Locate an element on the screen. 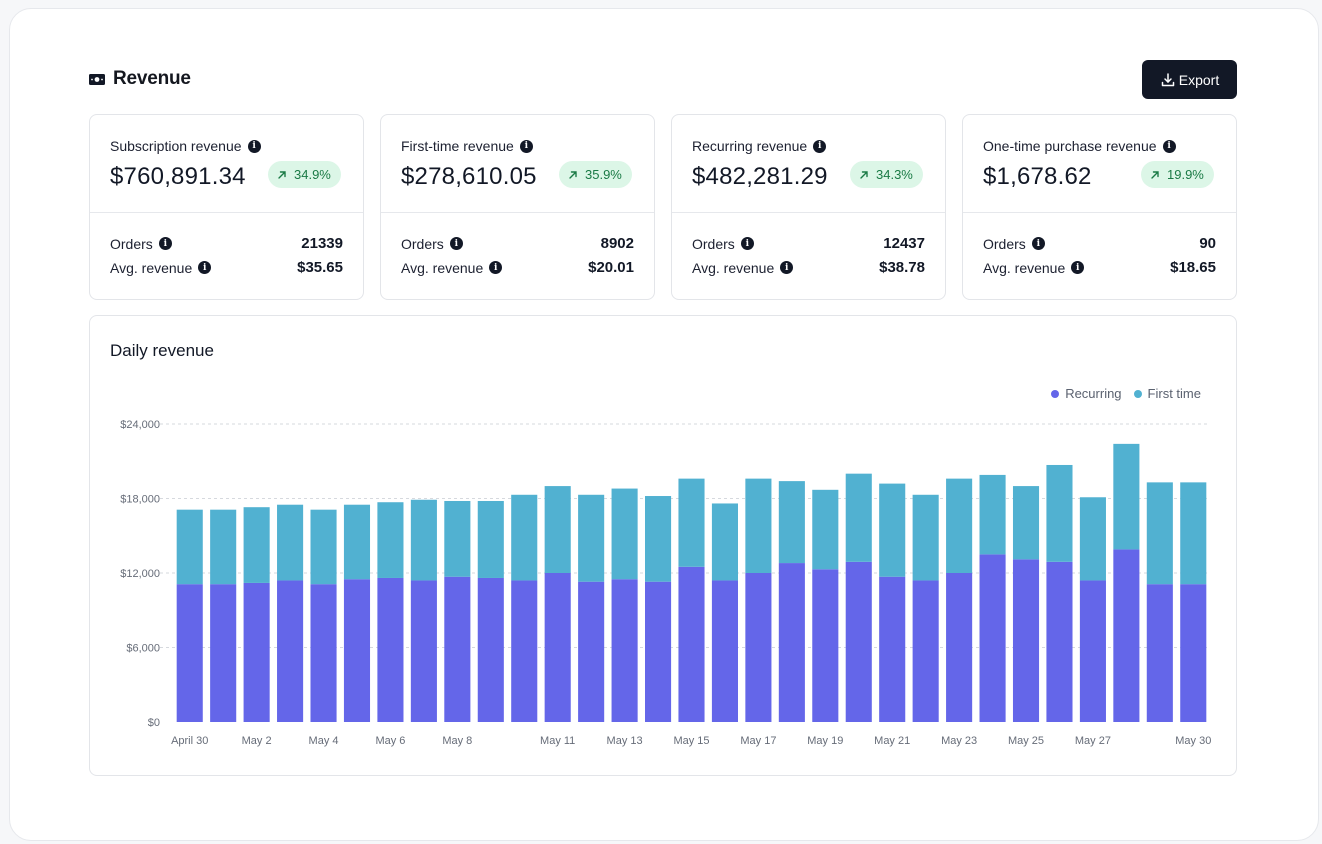 This screenshot has height=844, width=1322. x-tick-label: May 25 is located at coordinates (1026, 741).